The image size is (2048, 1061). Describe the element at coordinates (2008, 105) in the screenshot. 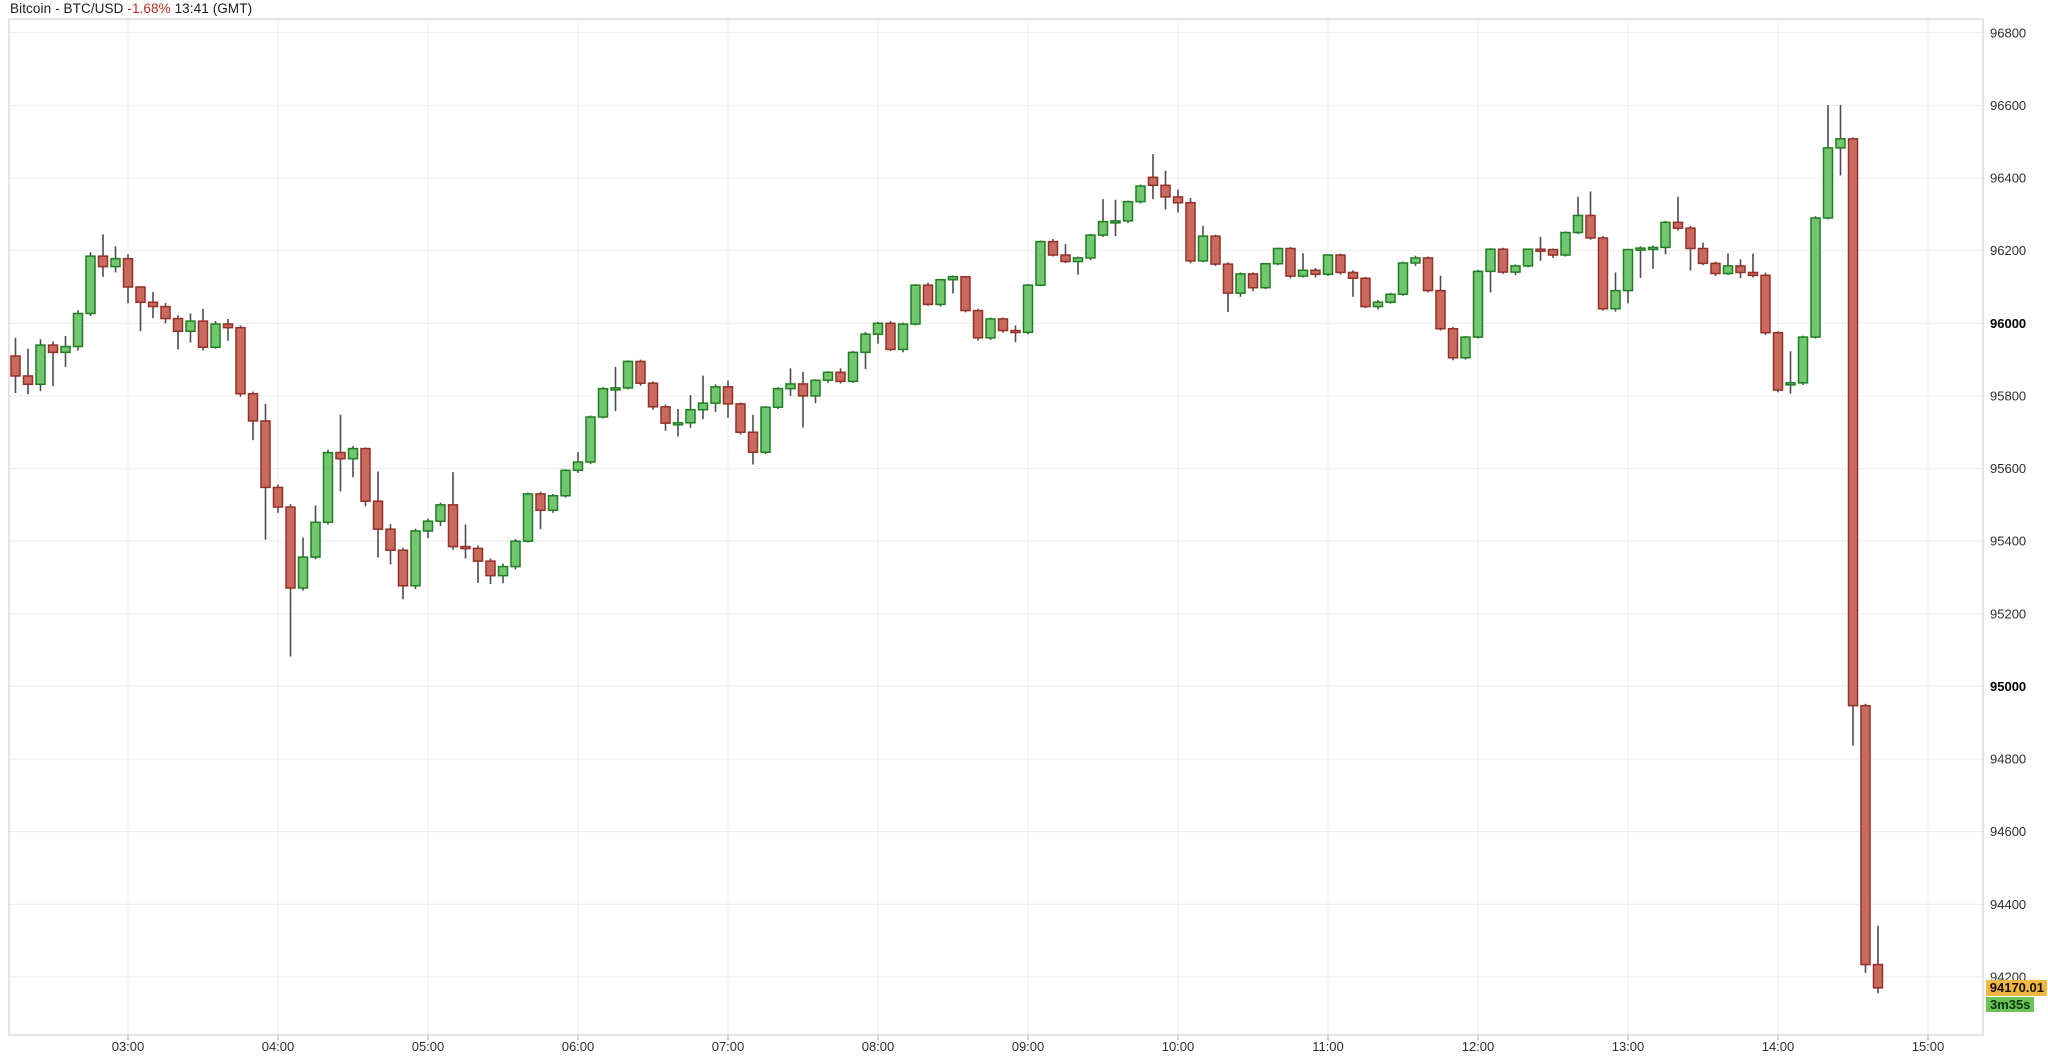

I see `price-tick-label: 96600` at that location.